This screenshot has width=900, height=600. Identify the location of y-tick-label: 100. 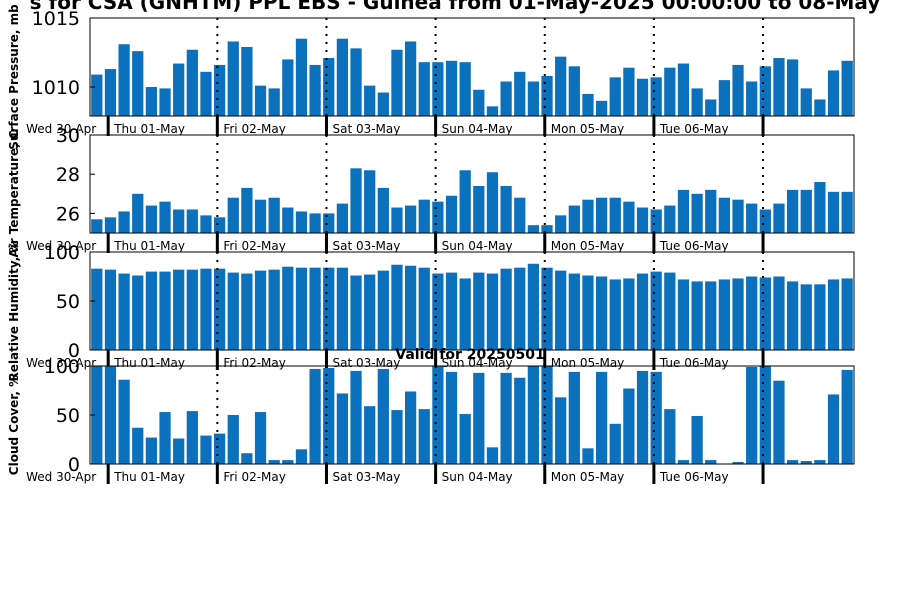
(62, 253).